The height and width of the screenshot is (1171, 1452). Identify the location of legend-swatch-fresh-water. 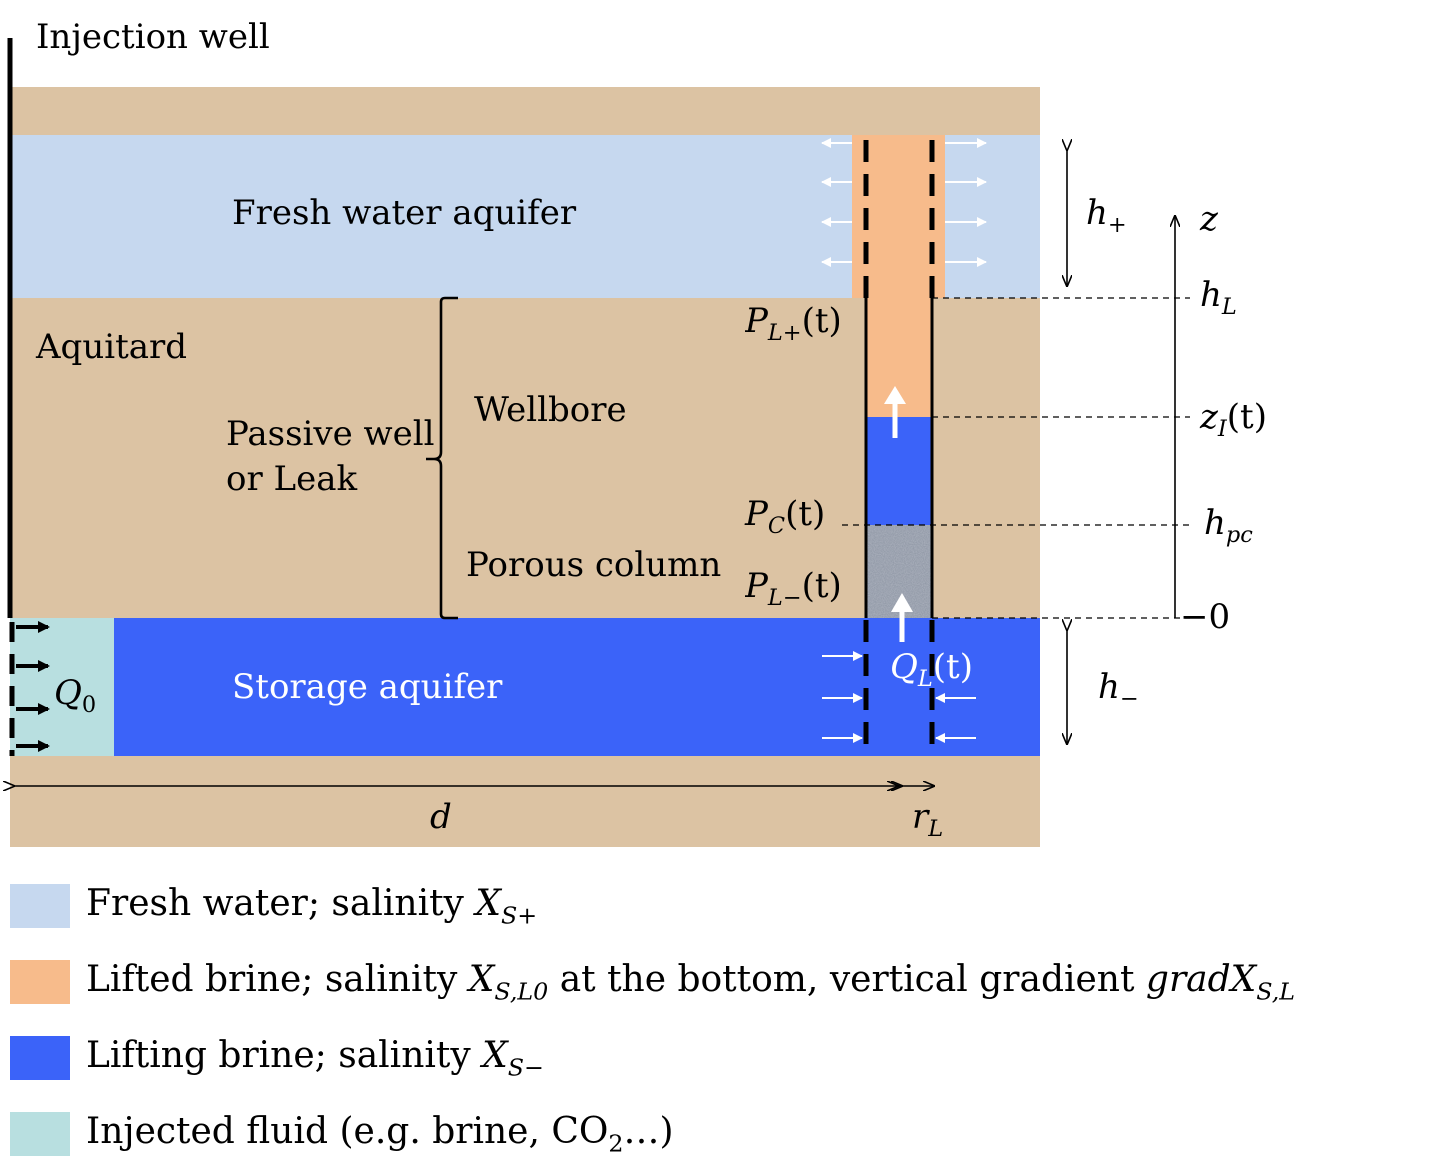
(40, 906).